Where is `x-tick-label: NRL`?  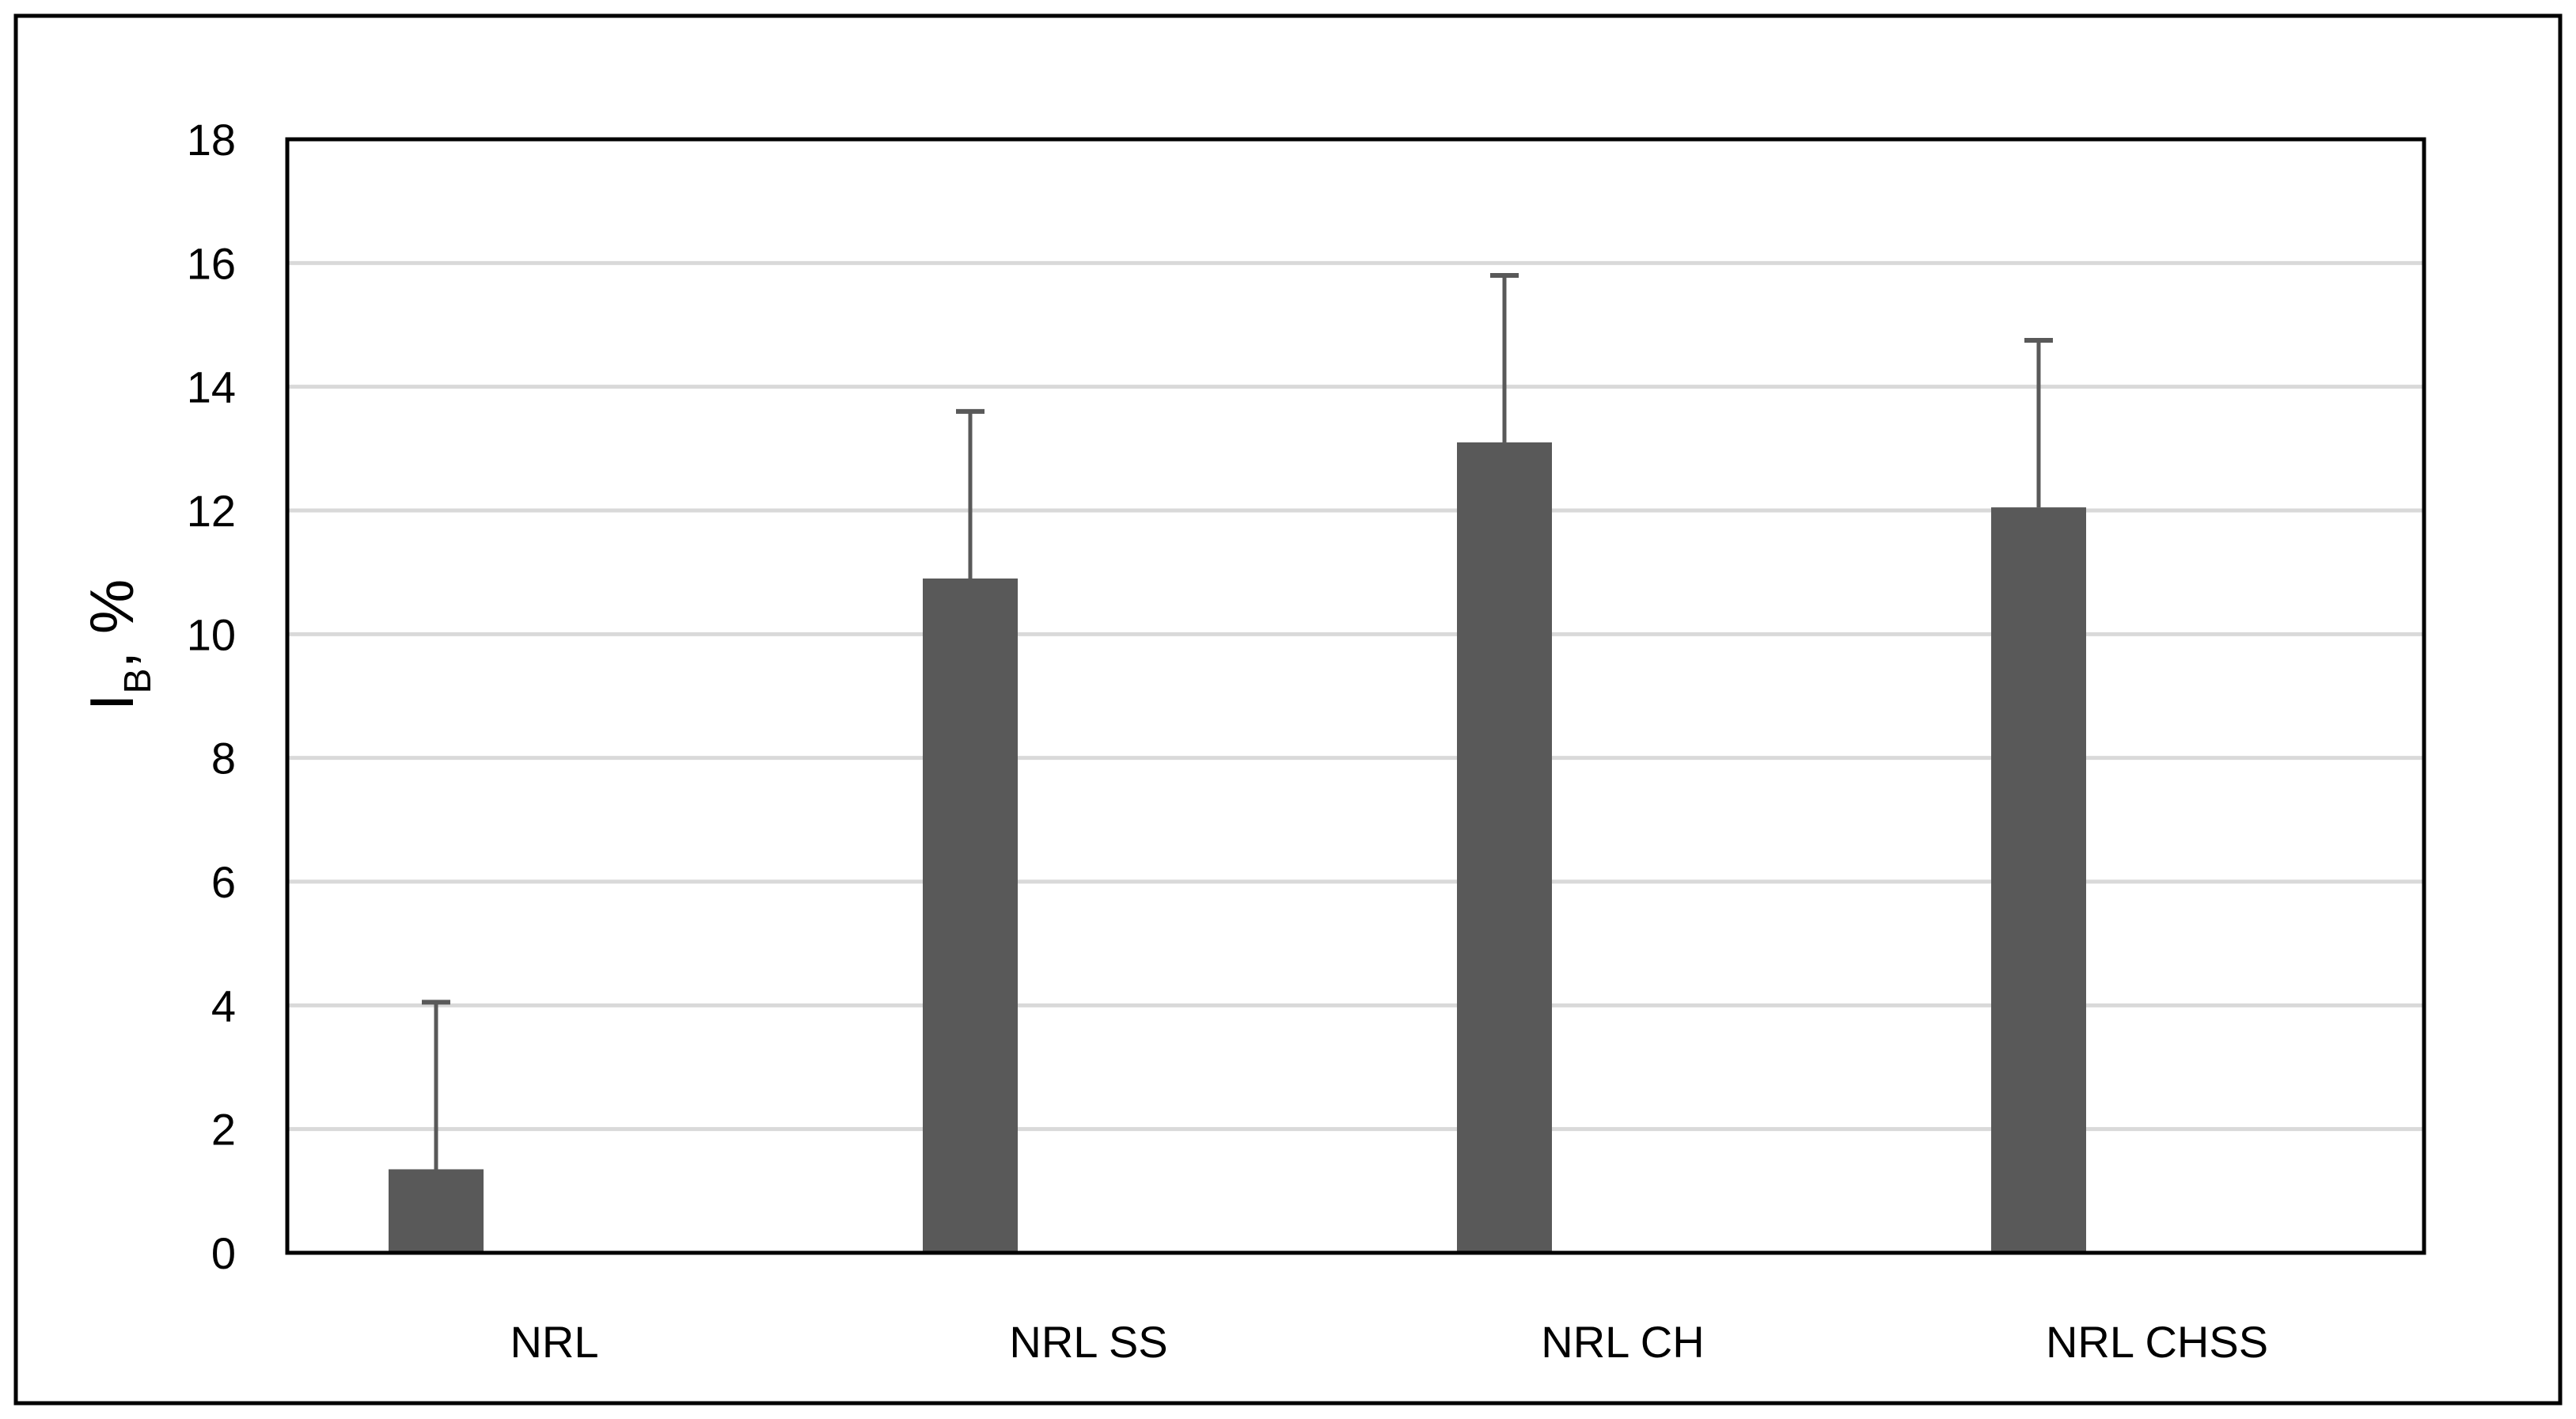 x-tick-label: NRL is located at coordinates (554, 1342).